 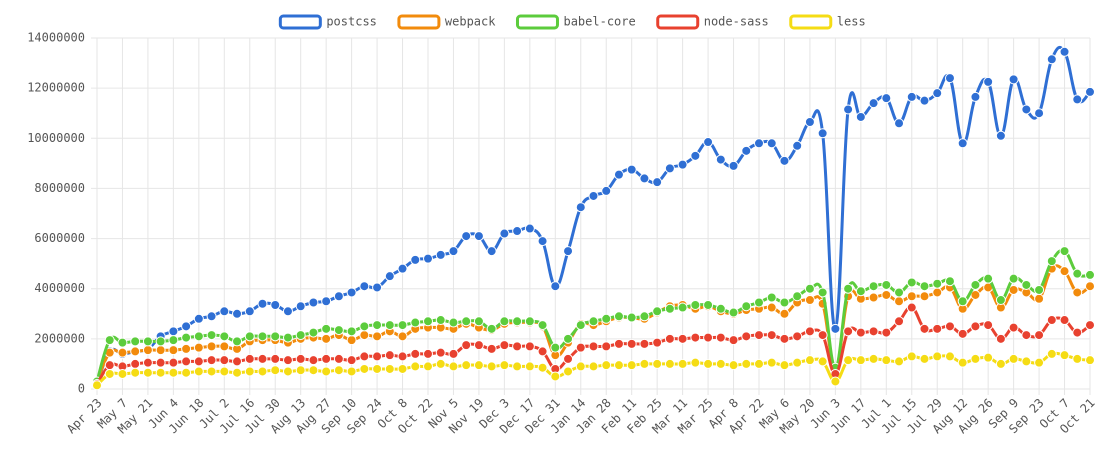 I want to click on y-tick-label: 4000000, so click(x=59, y=288).